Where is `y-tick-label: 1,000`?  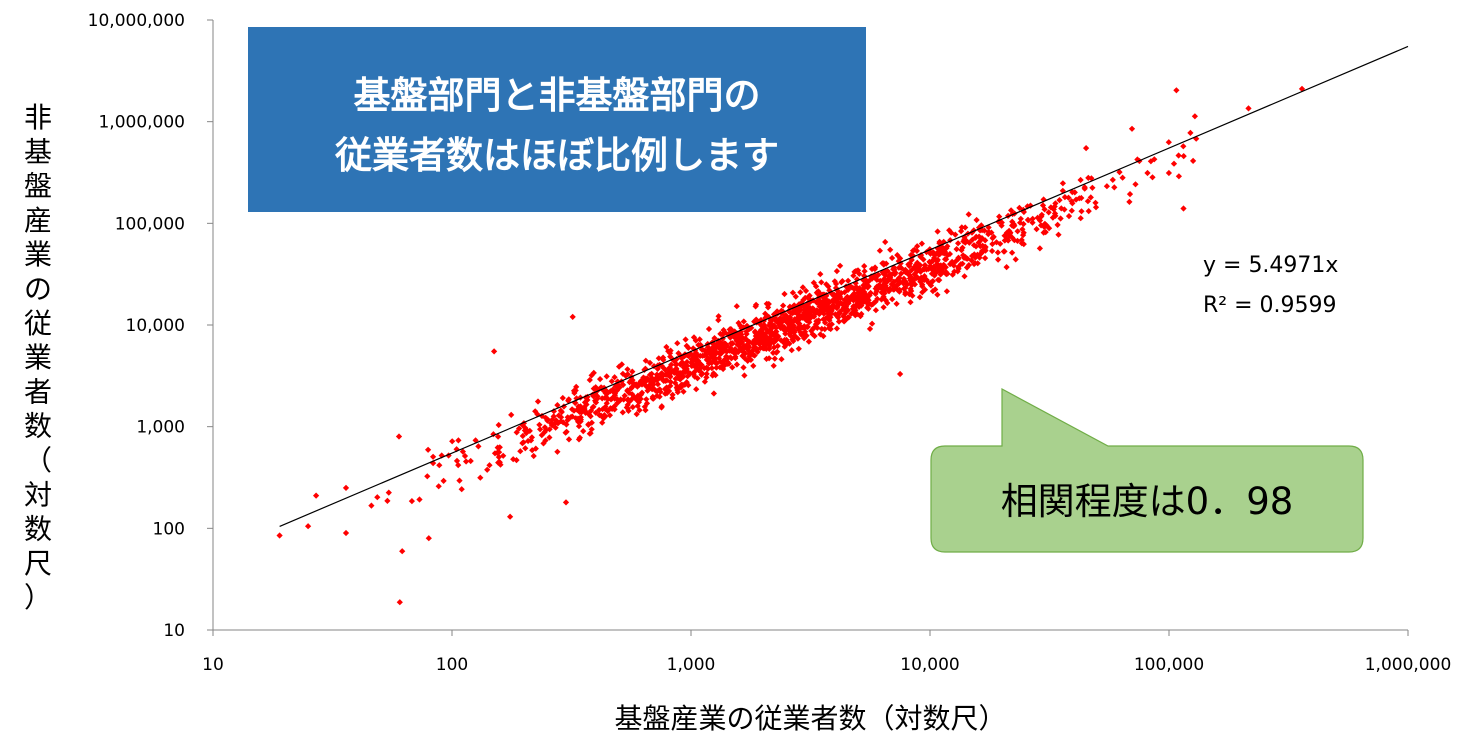 y-tick-label: 1,000 is located at coordinates (160, 428).